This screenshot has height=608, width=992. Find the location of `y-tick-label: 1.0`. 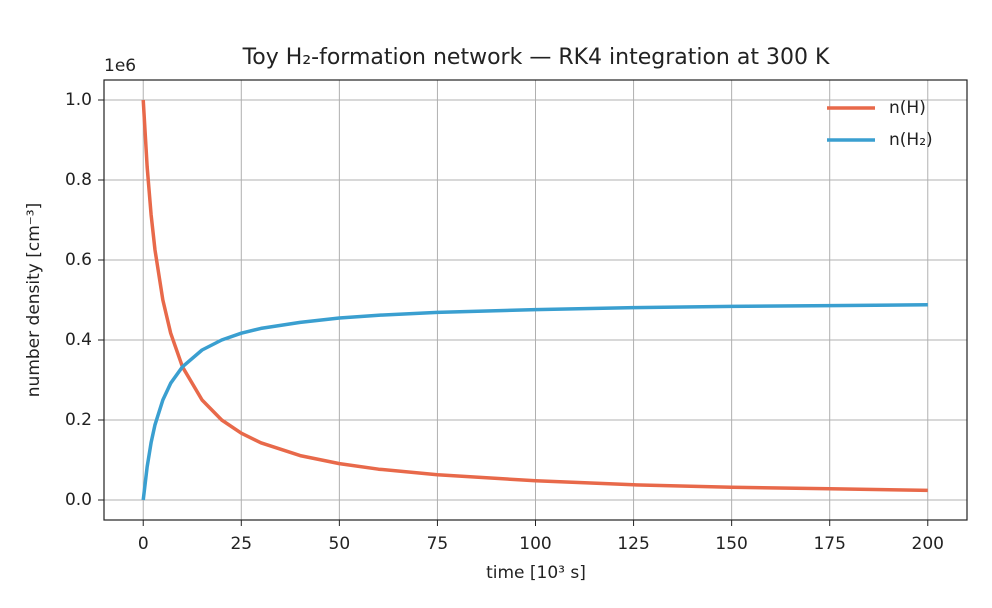

y-tick-label: 1.0 is located at coordinates (78, 100).